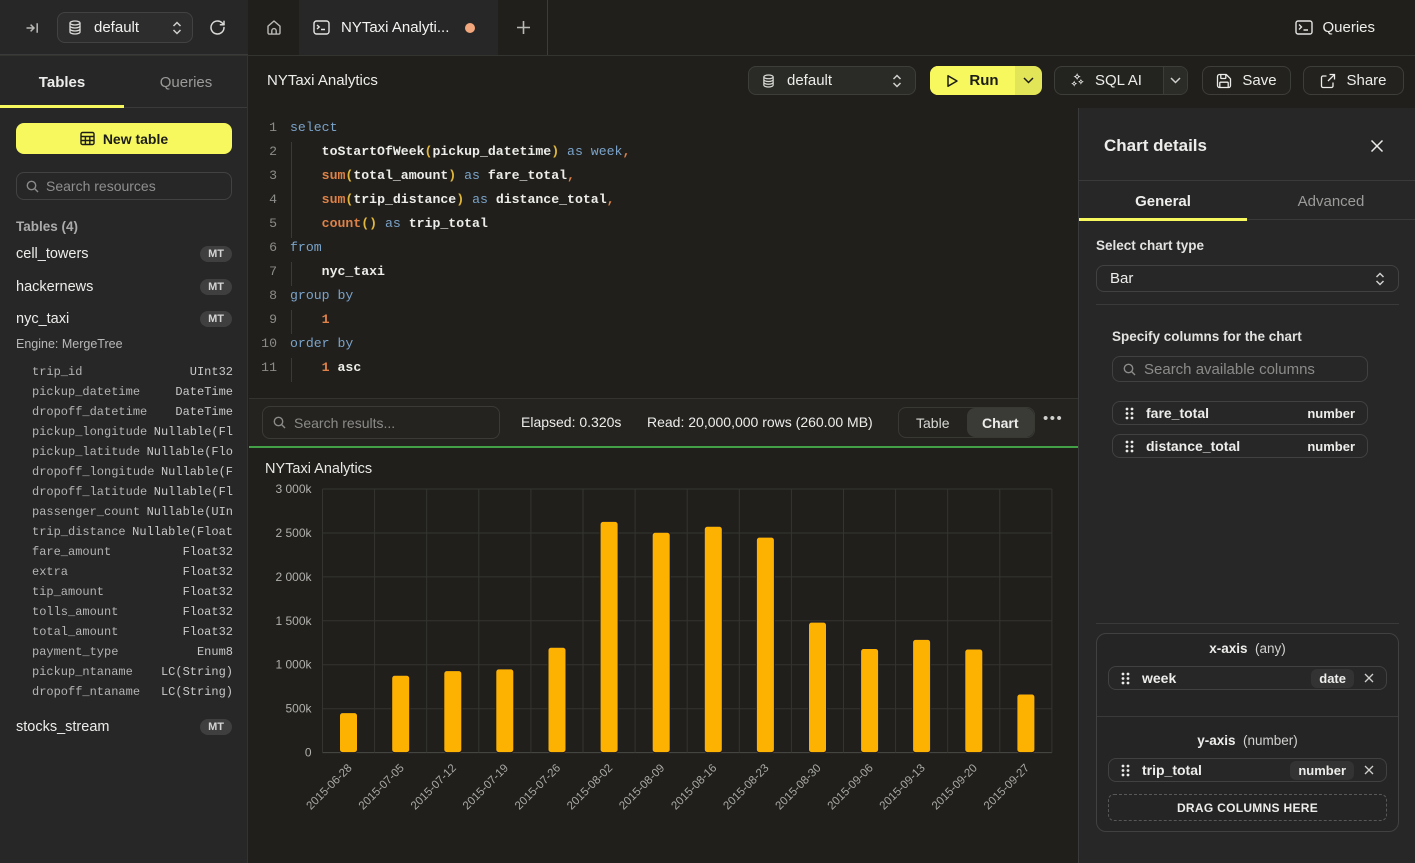  Describe the element at coordinates (746, 787) in the screenshot. I see `svg-text: 2015-08-23` at that location.